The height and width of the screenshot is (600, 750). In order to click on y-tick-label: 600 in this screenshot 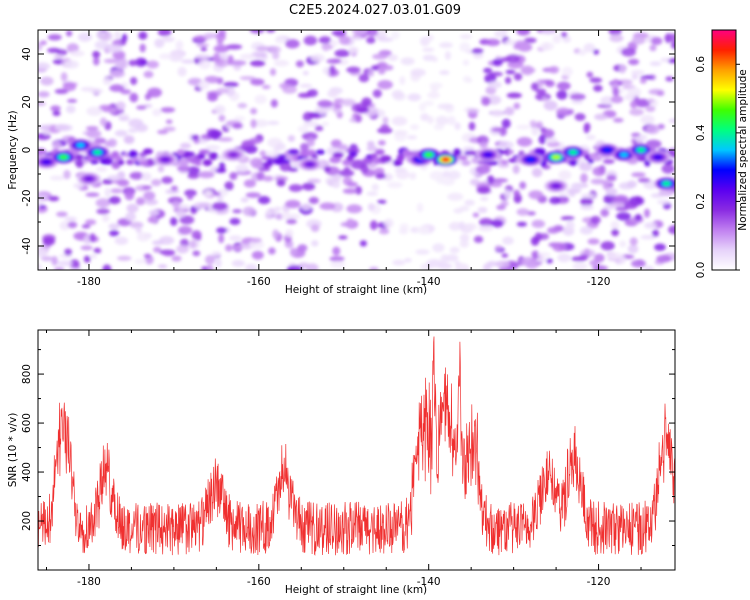, I will do `click(27, 423)`.